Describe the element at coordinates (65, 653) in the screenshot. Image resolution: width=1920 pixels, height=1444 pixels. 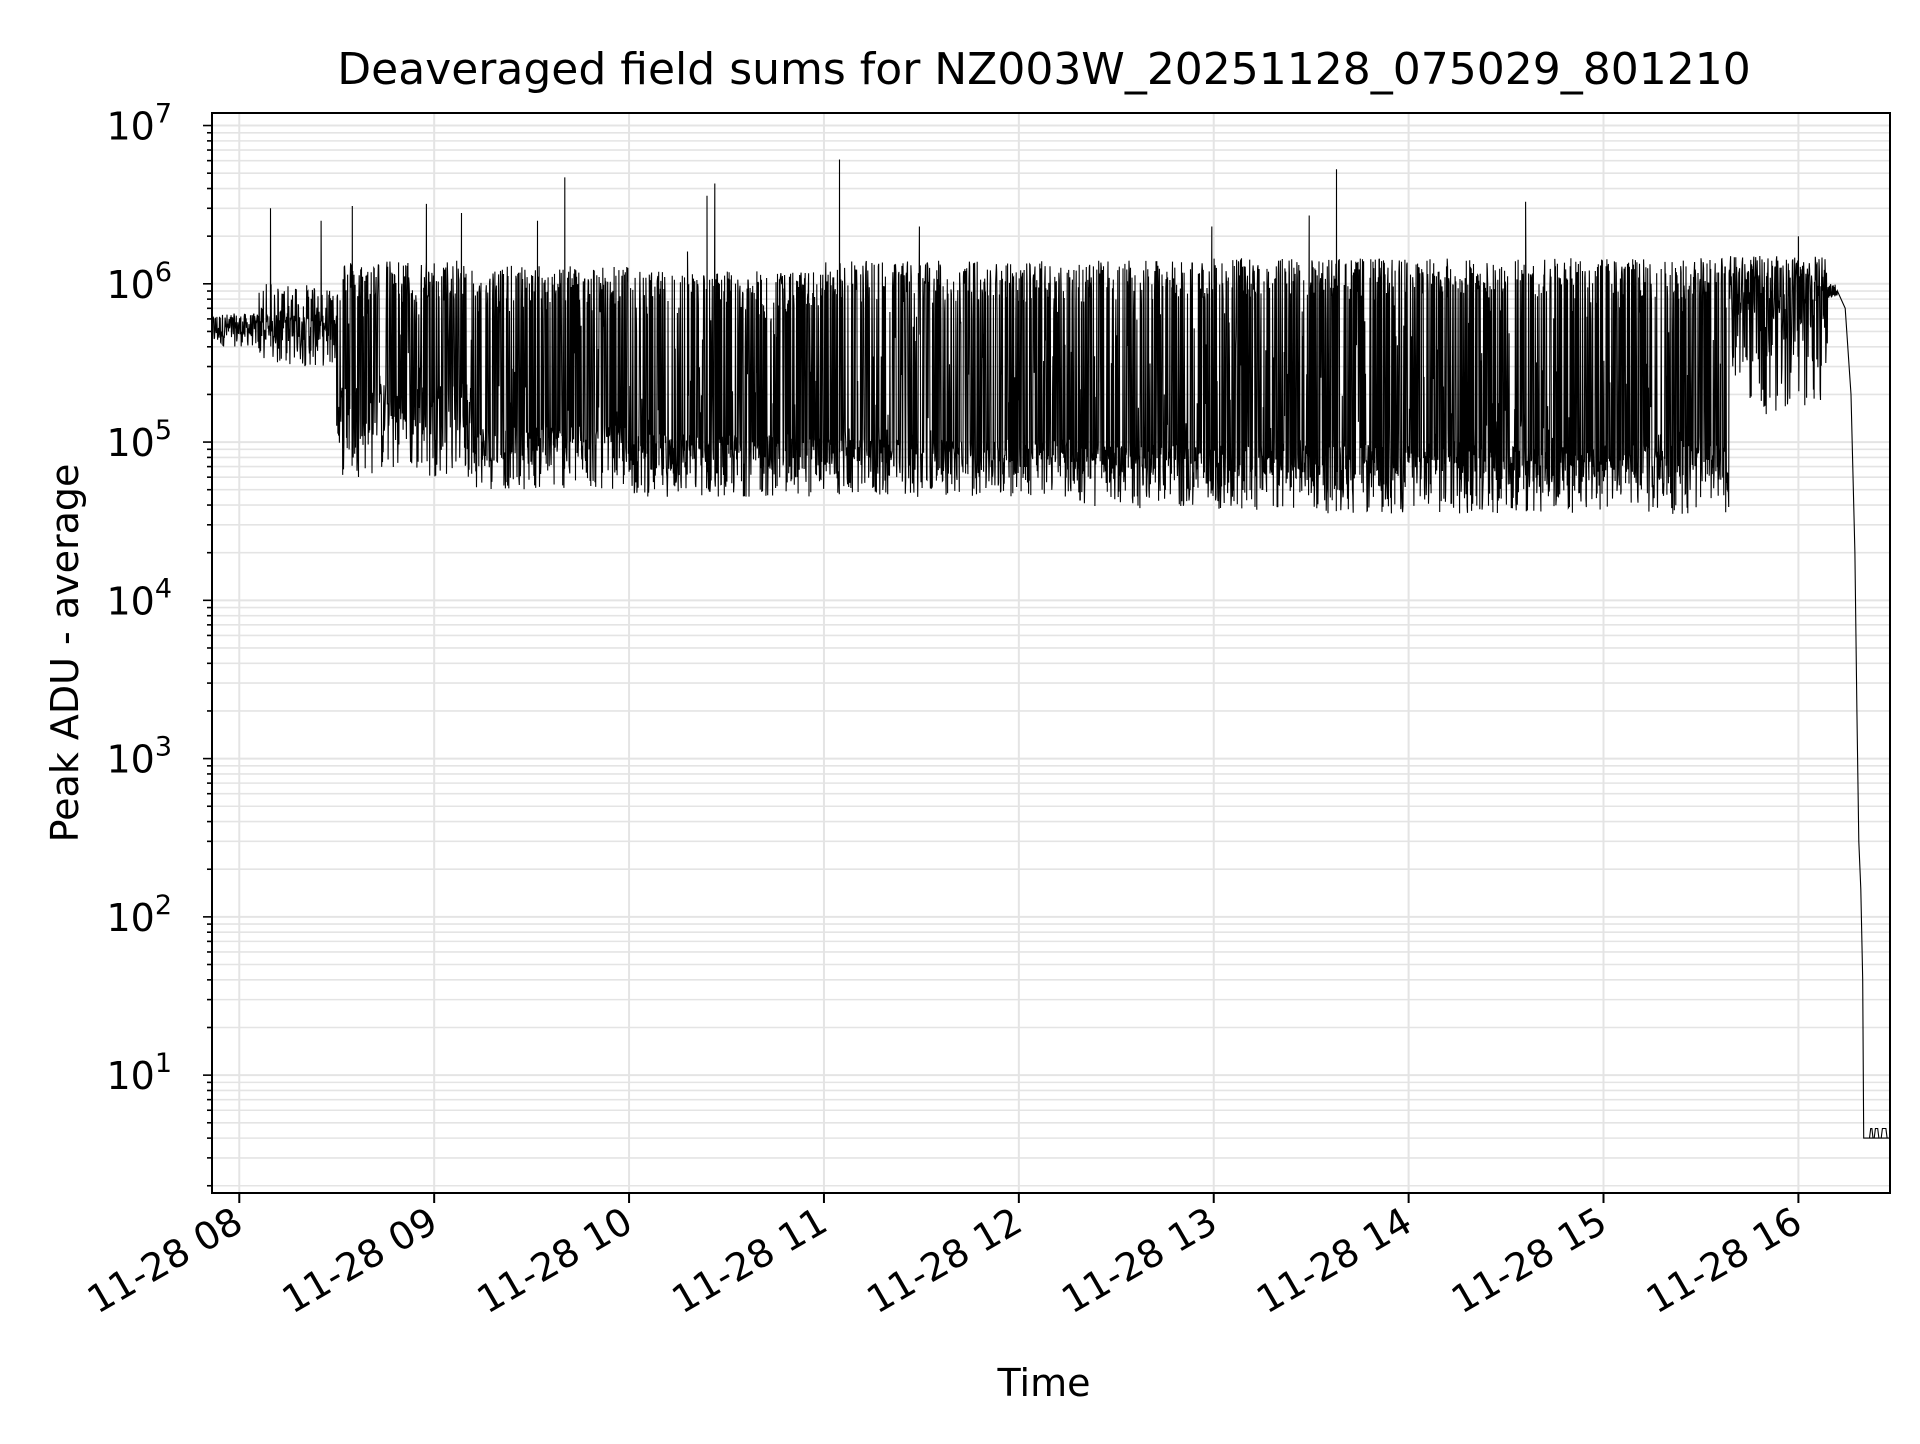
I see `y-axis-label: Peak ADU - average` at that location.